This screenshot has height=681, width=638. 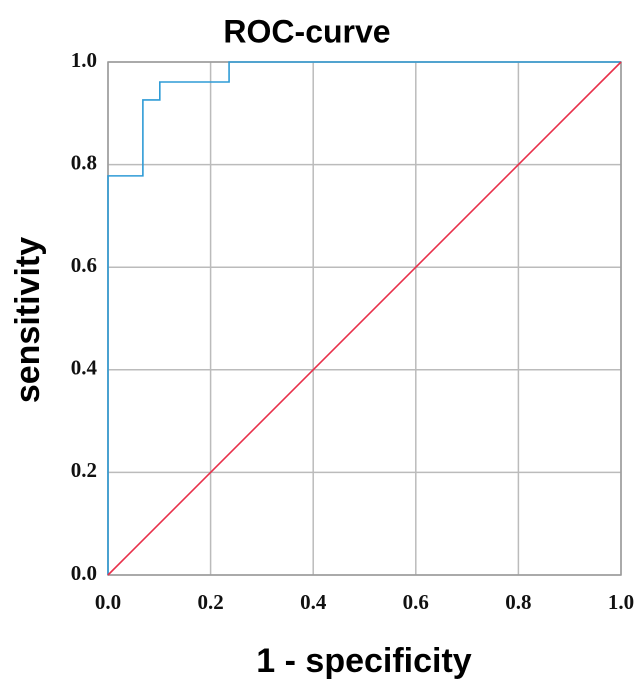 I want to click on x-tick-label: 0.4, so click(x=313, y=602).